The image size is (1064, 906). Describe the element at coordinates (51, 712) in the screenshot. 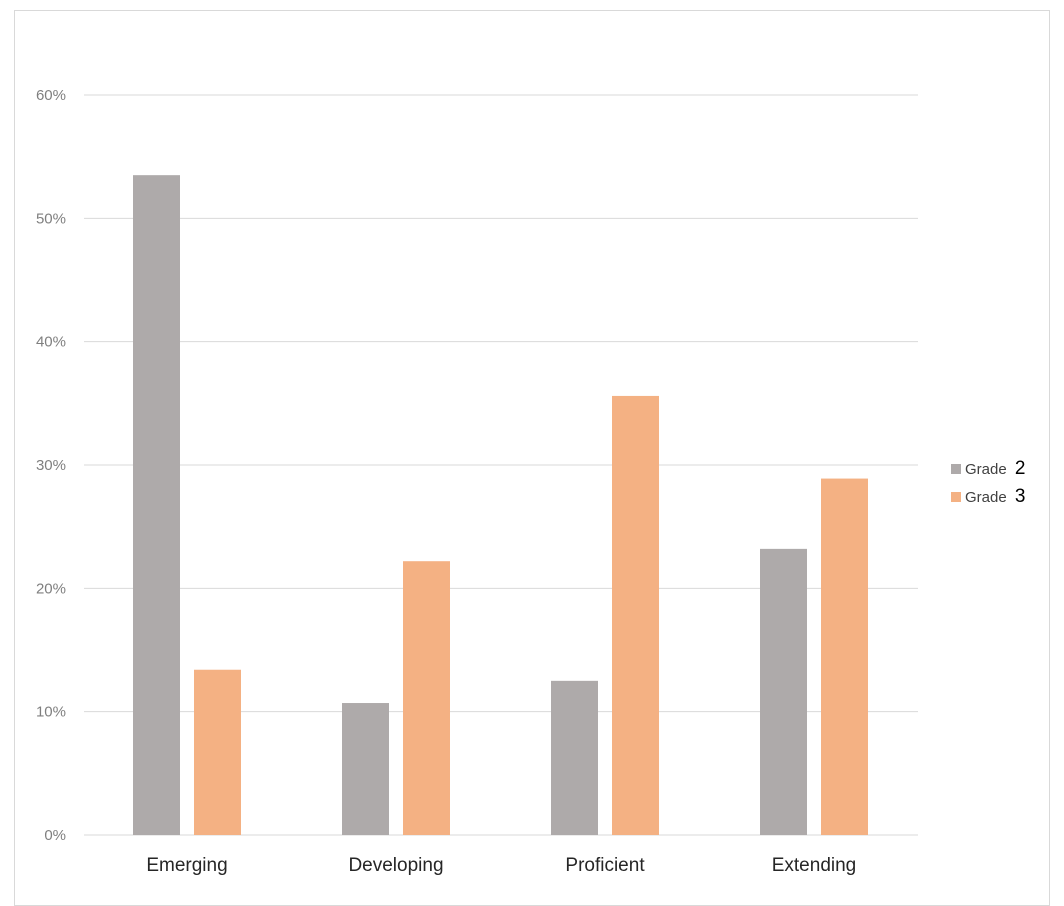

I see `y-tick-label: 10%` at that location.